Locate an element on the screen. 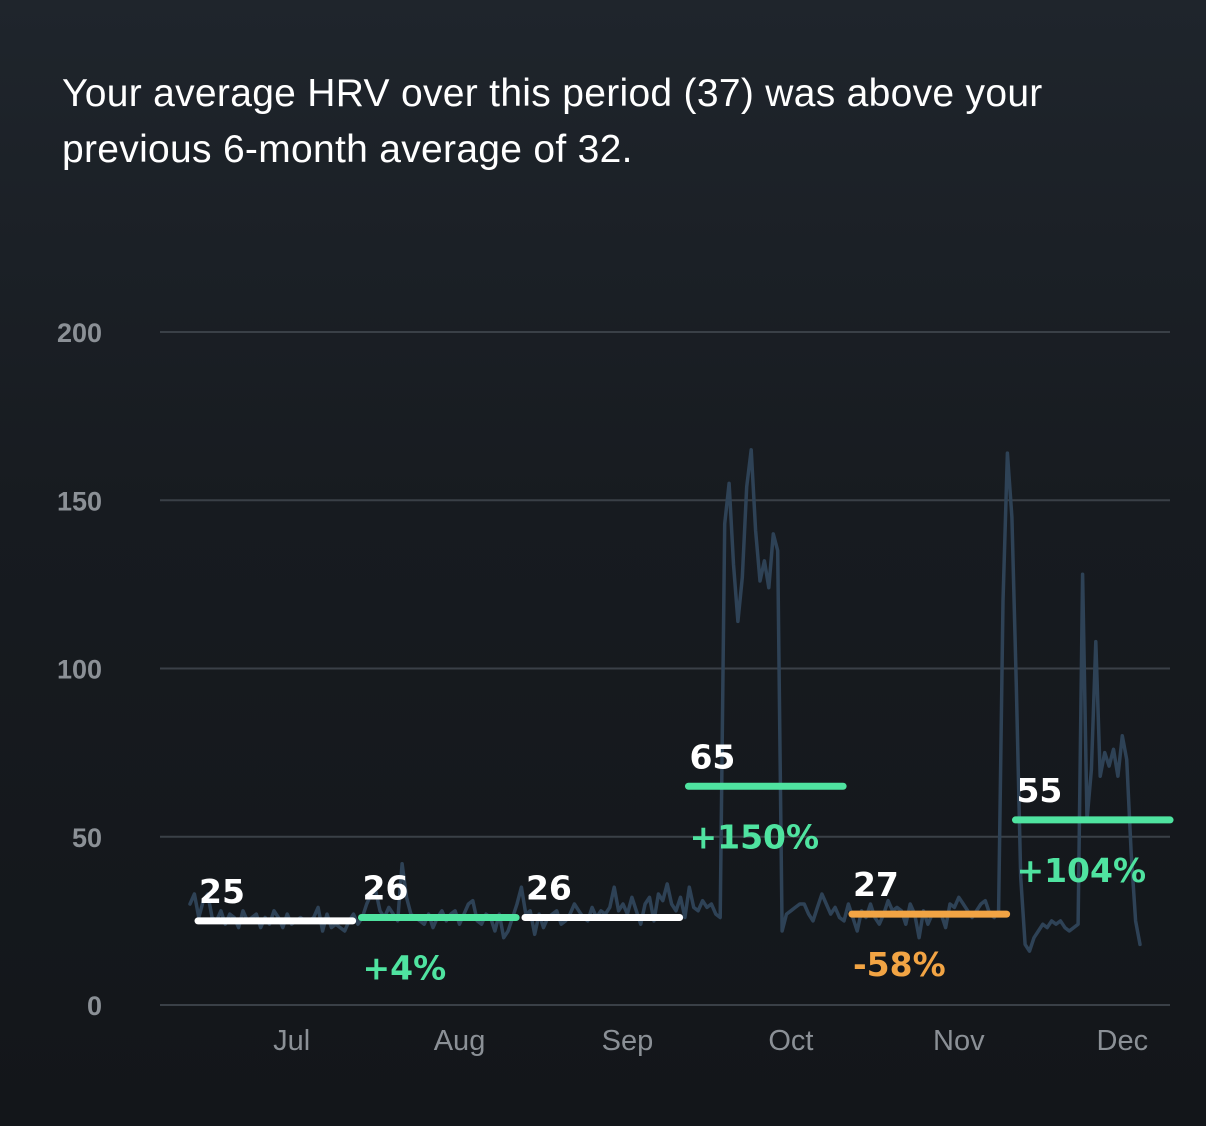 Image resolution: width=1206 pixels, height=1126 pixels. x-axis-ticks: Jul Aug Sep Oct Nov Dec is located at coordinates (710, 1041).